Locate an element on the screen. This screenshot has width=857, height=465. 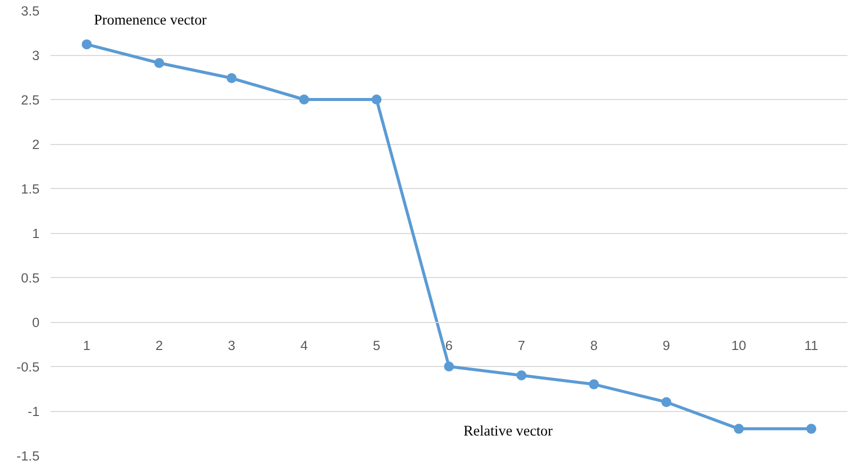
x-tick-label: 7 is located at coordinates (522, 345).